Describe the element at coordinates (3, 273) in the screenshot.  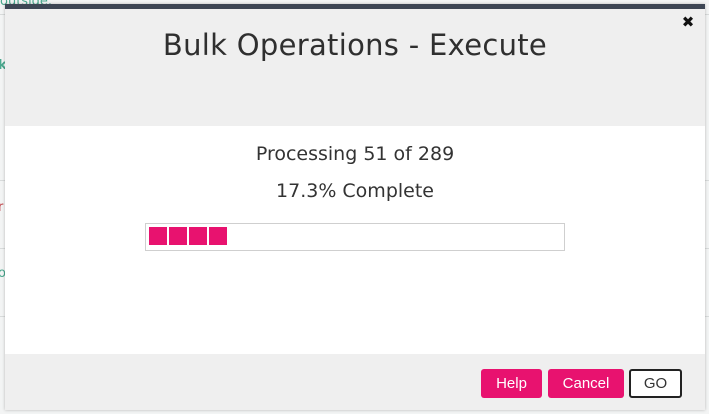
I see `background-text: o` at that location.